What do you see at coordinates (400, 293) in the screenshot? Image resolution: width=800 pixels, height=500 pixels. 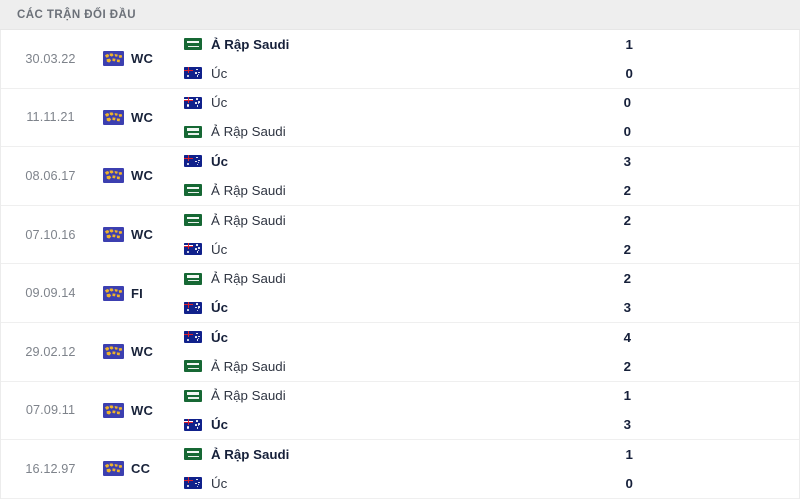 I see `table-row: 09.09.14 FI` at bounding box center [400, 293].